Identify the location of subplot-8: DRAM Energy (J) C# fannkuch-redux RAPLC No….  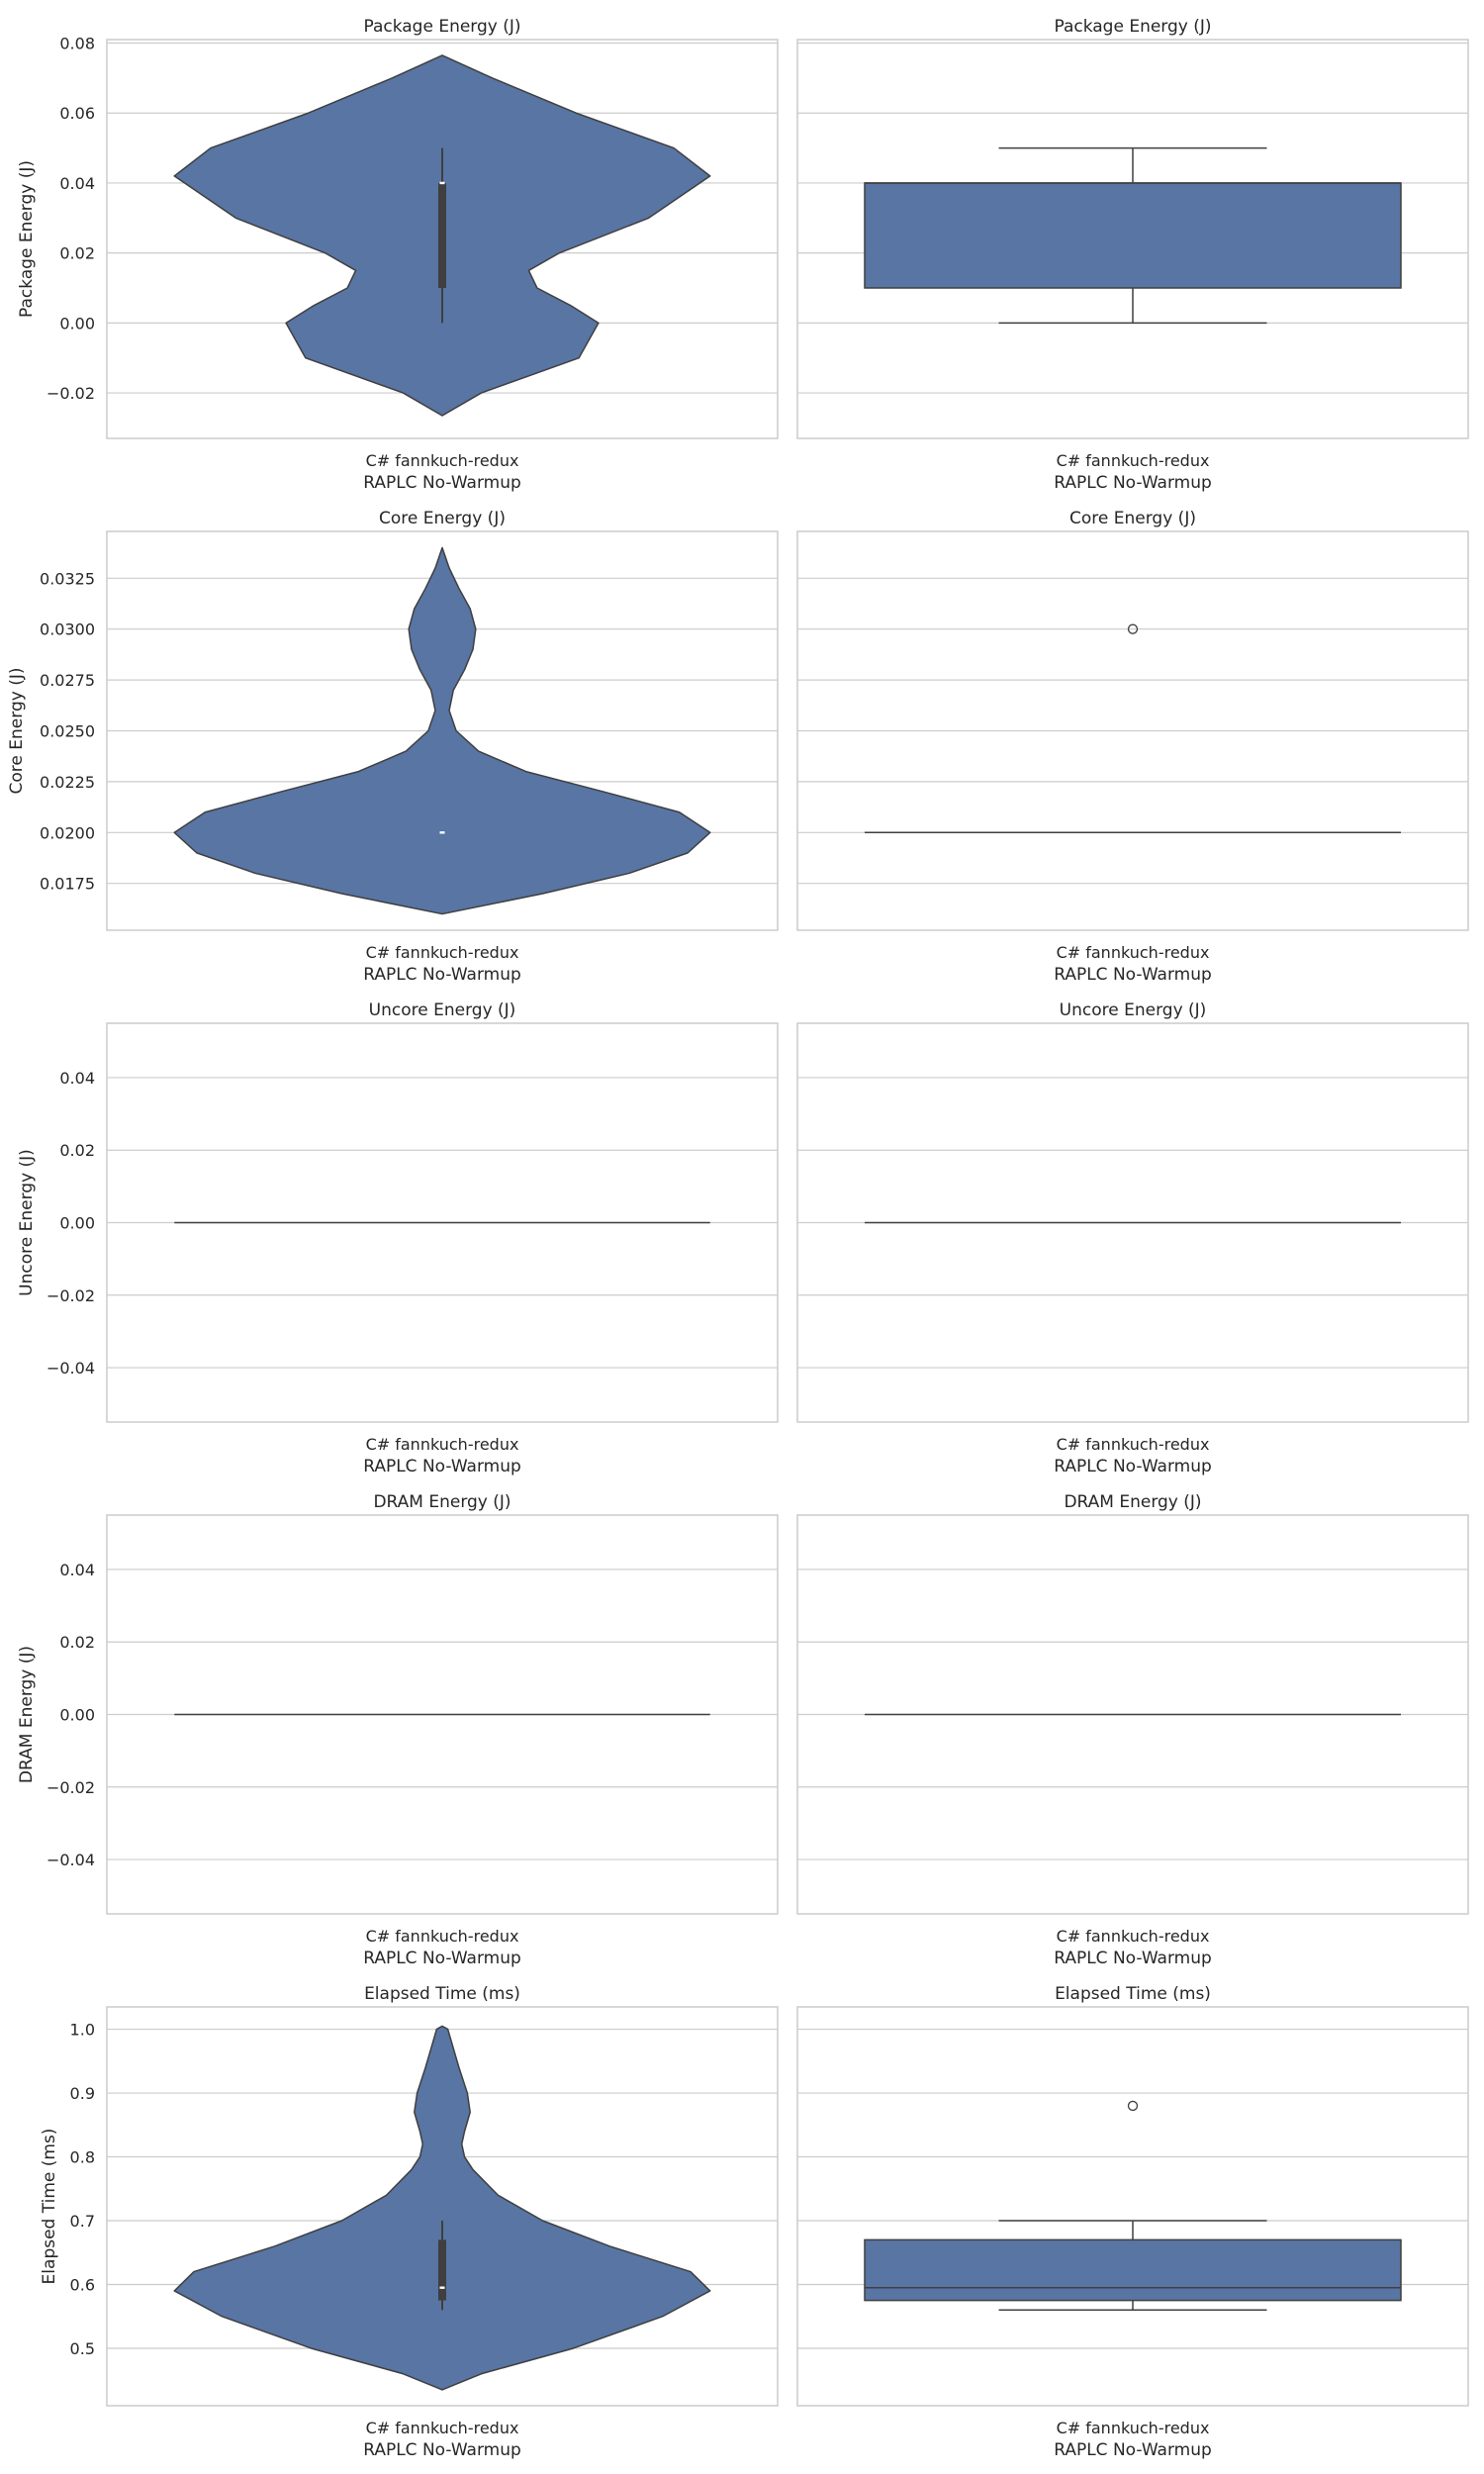
(1132, 1730).